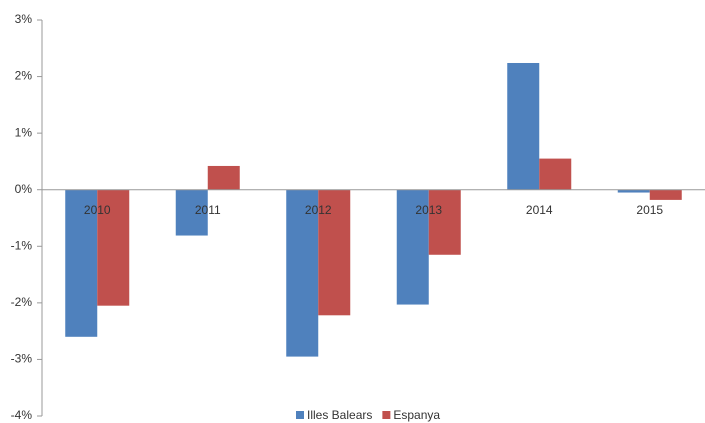 Image resolution: width=705 pixels, height=423 pixels. Describe the element at coordinates (416, 415) in the screenshot. I see `legend-label: Espanya` at that location.